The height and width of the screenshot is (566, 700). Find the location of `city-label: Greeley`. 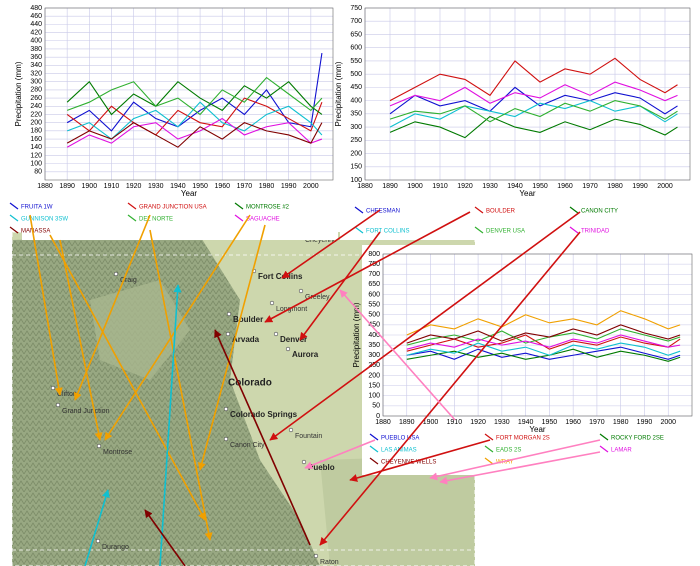

city-label: Greeley is located at coordinates (317, 297).